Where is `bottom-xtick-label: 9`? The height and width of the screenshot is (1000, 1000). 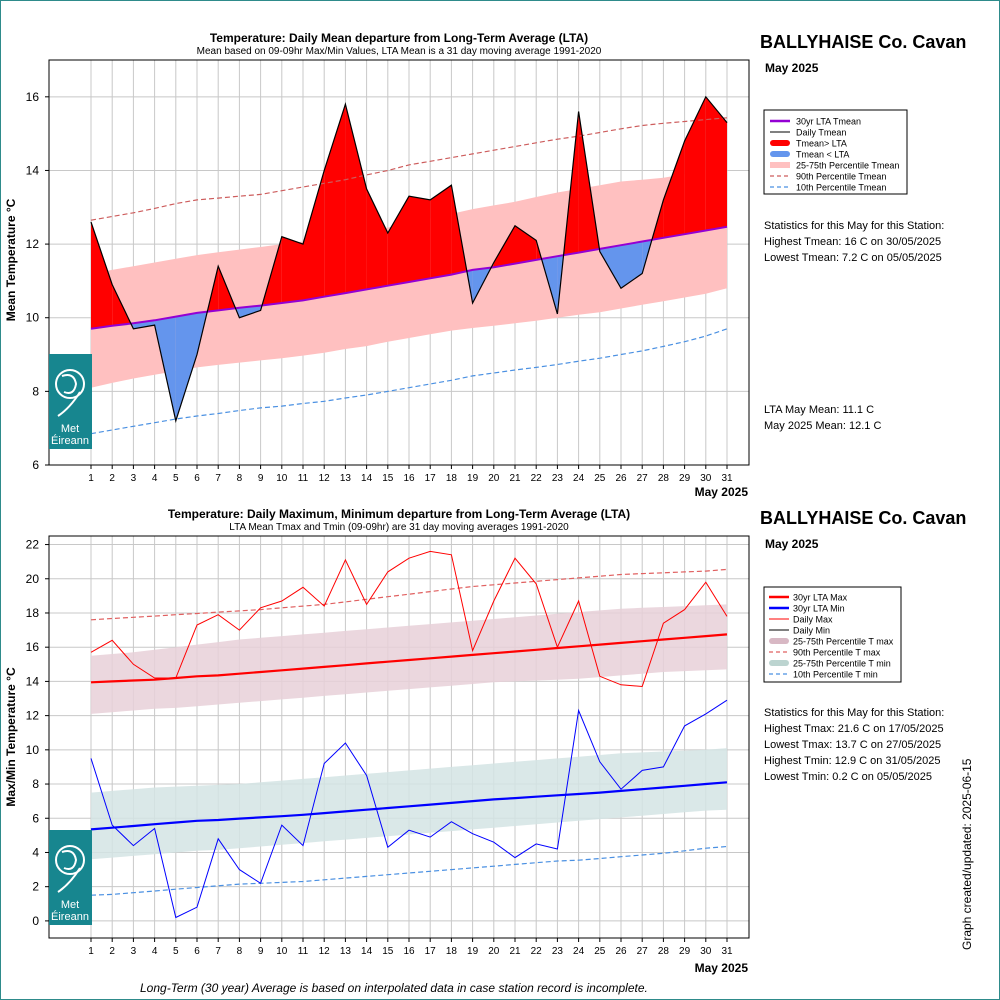
bottom-xtick-label: 9 is located at coordinates (261, 951).